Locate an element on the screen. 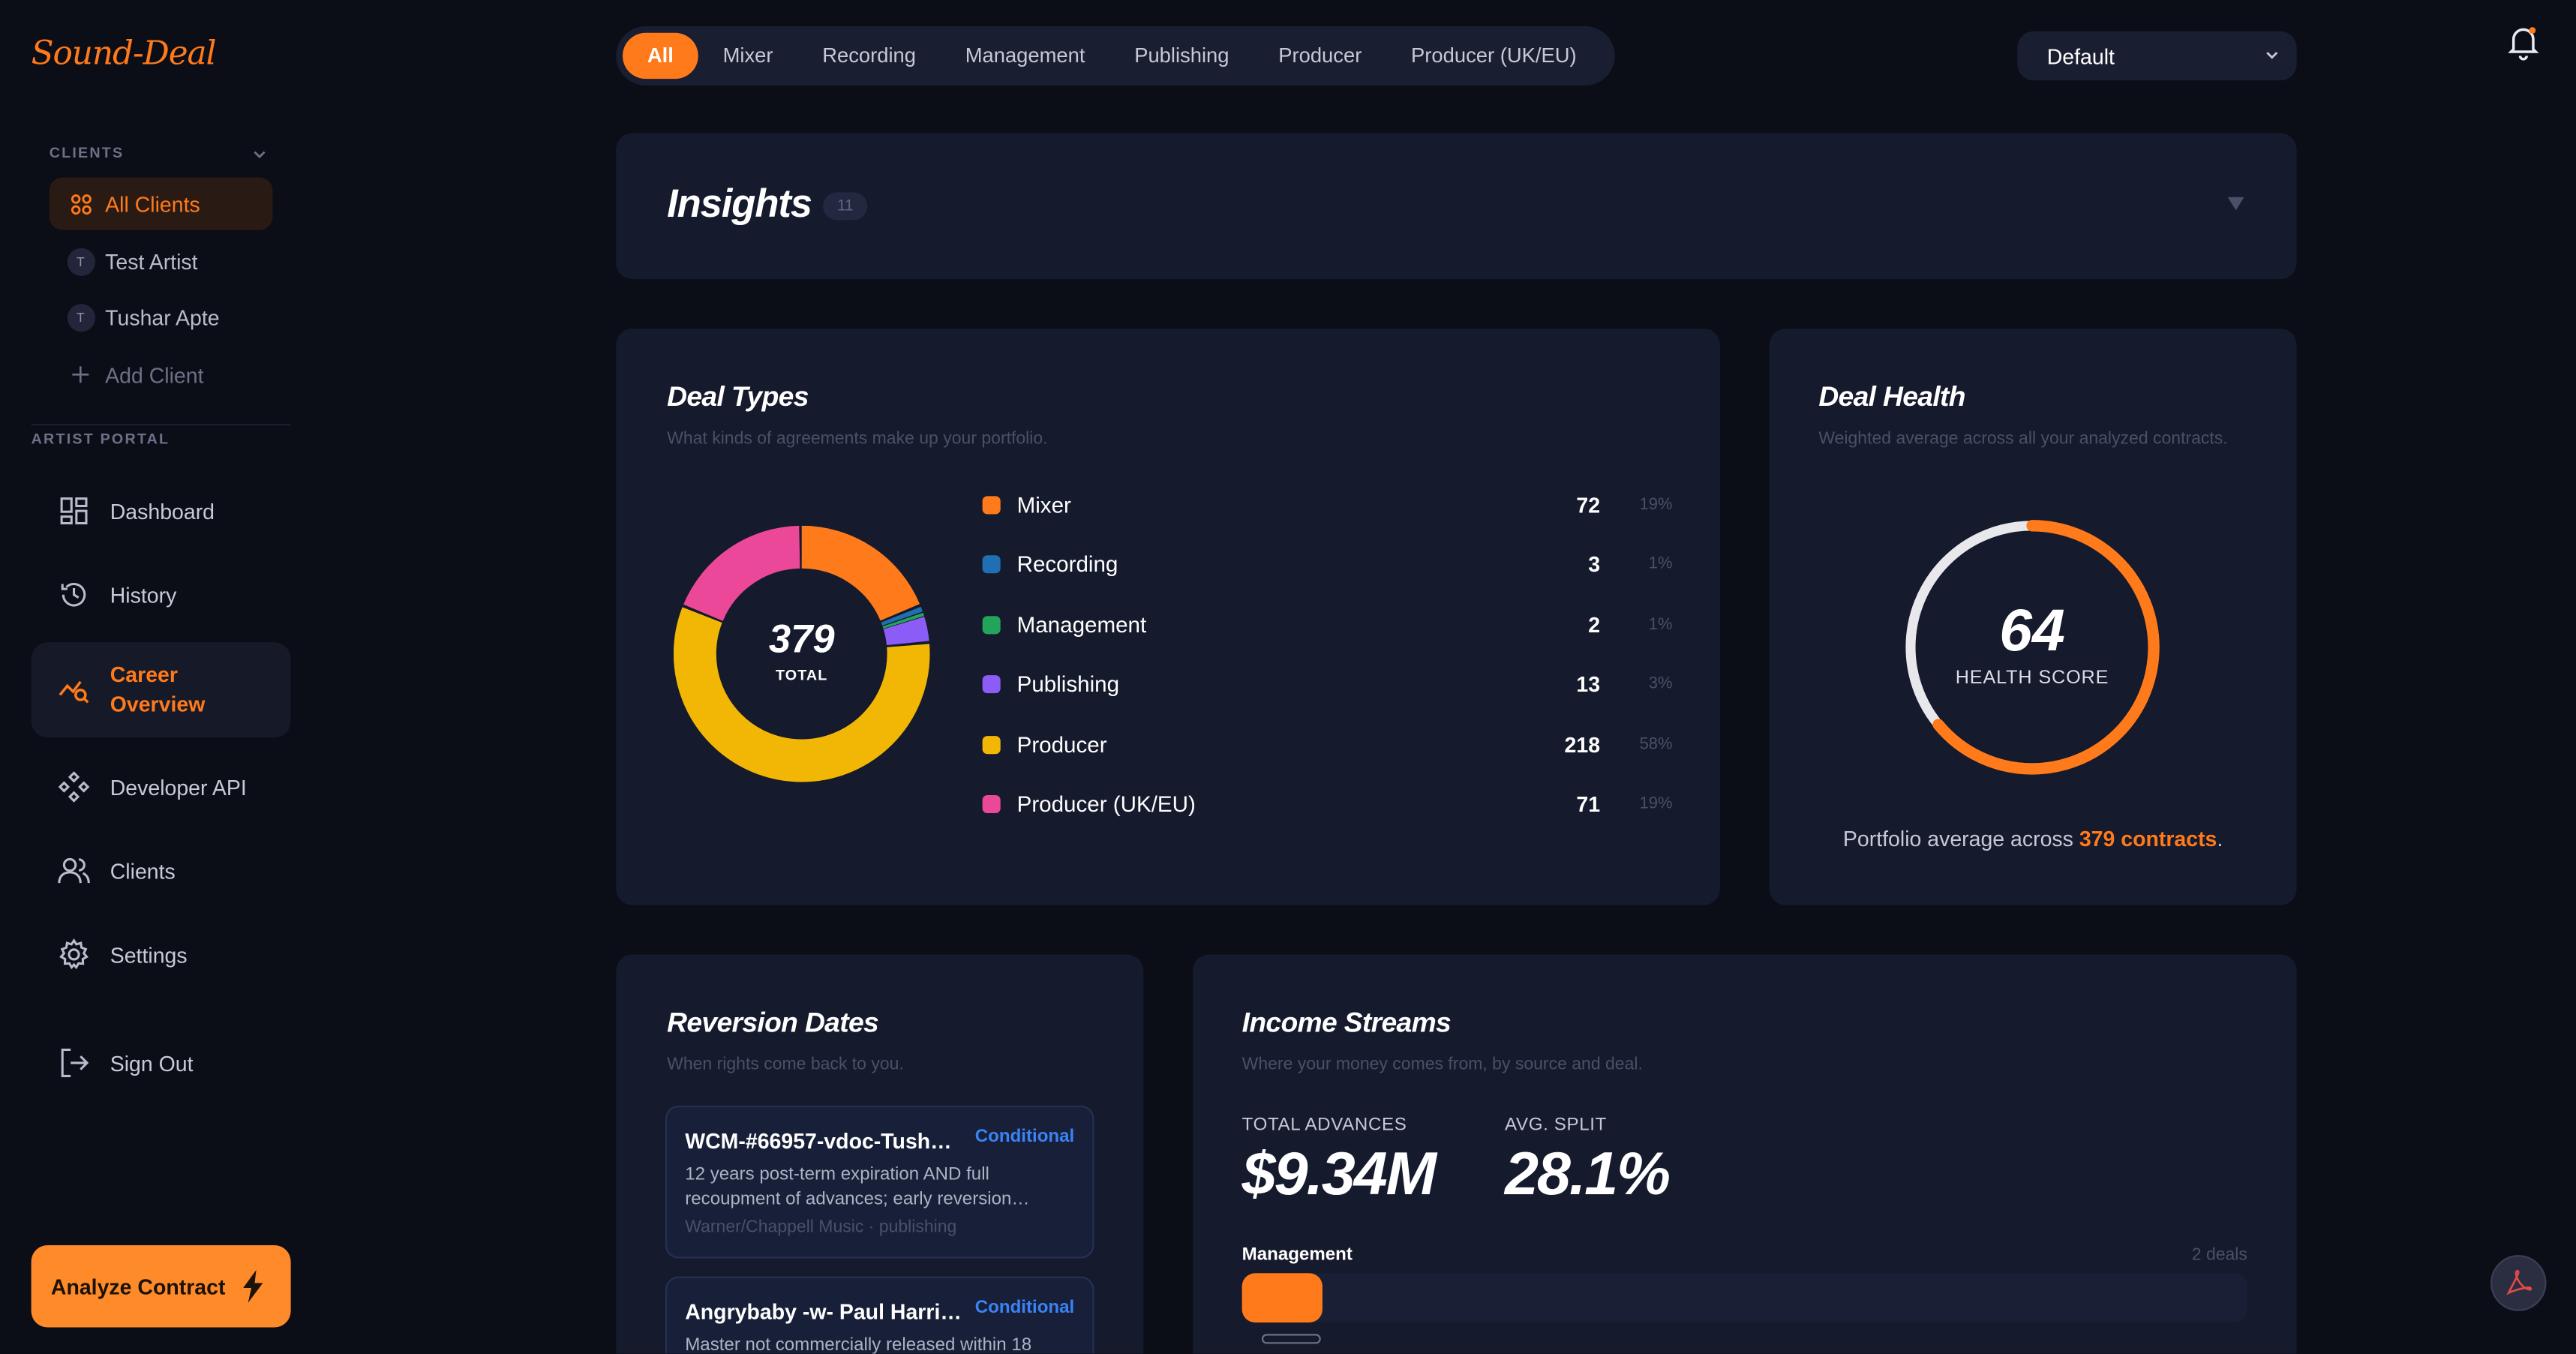 This screenshot has height=1354, width=2576. gauge-fill is located at coordinates (2032, 647).